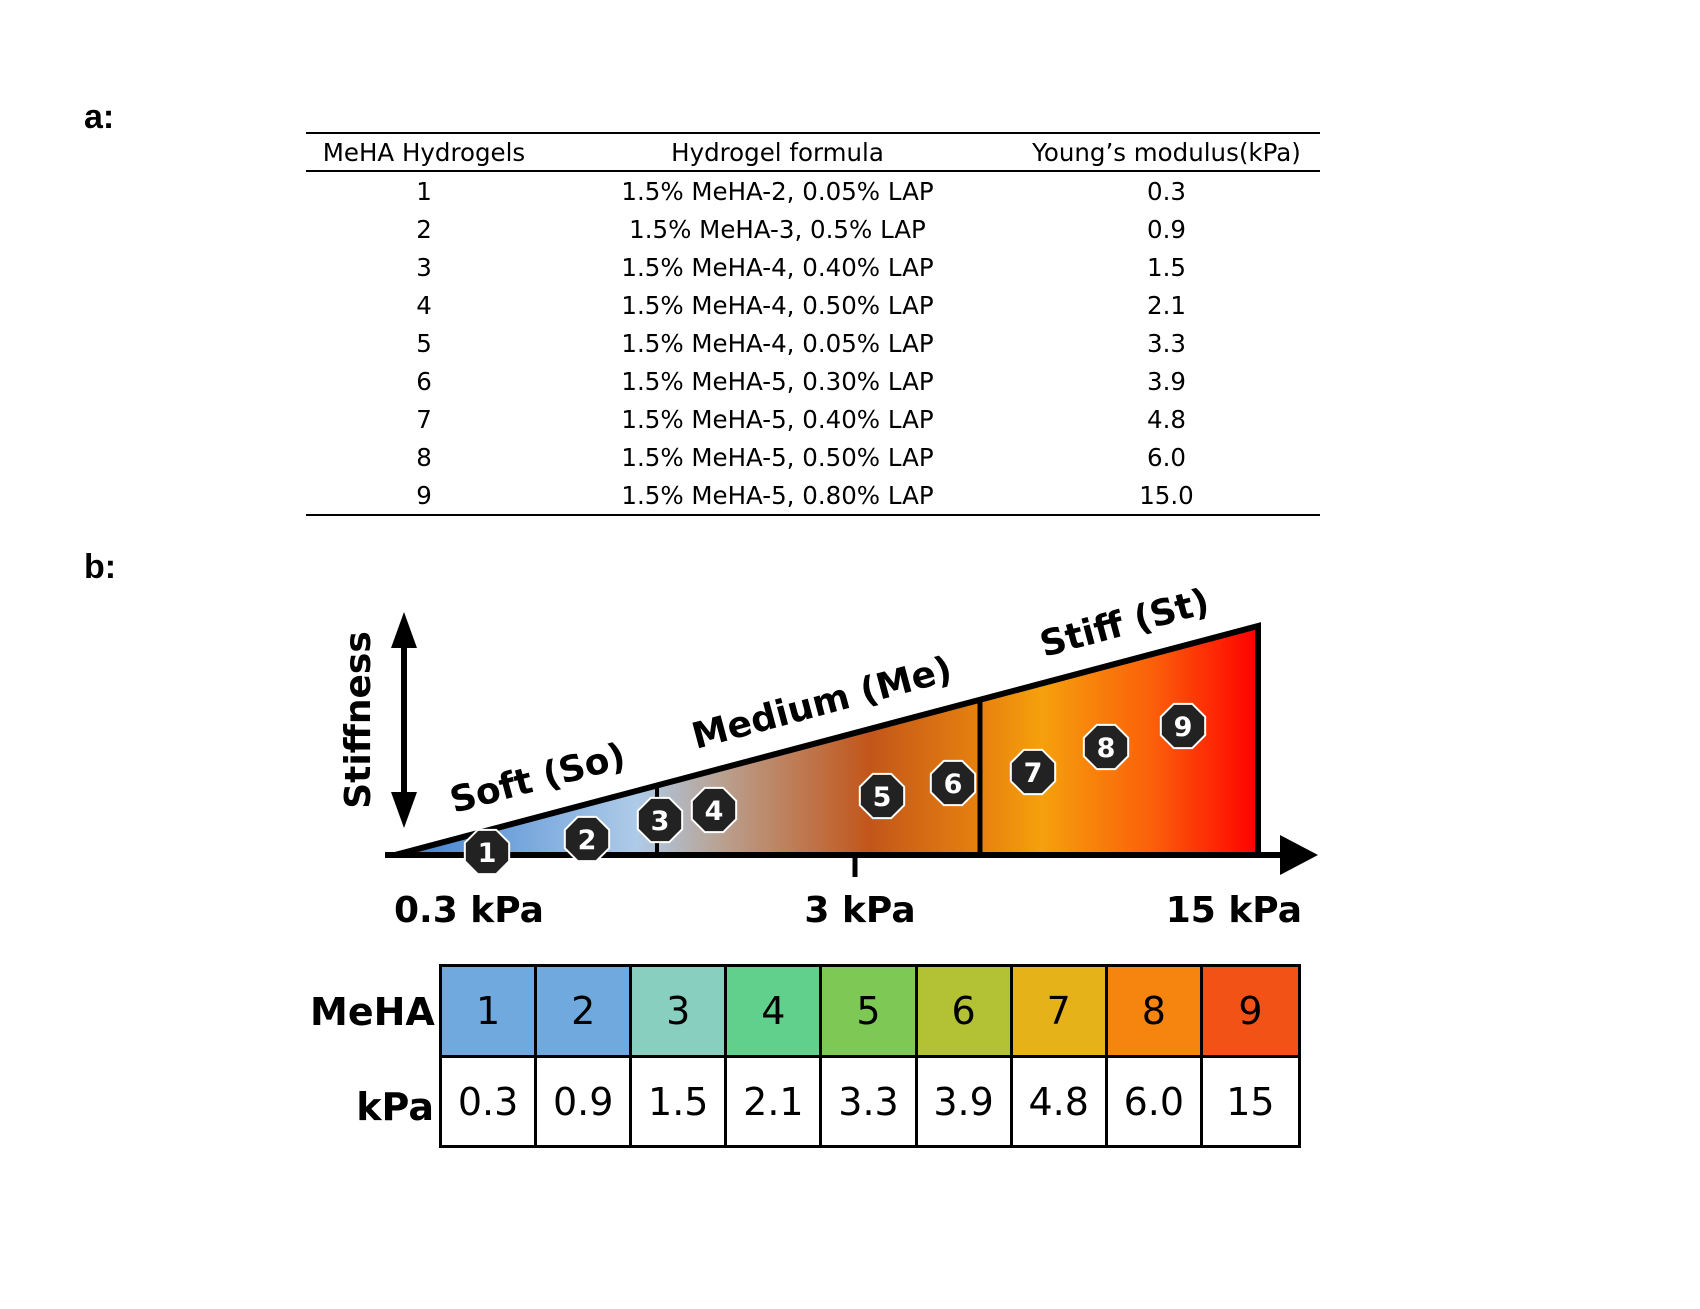 The image size is (1700, 1309). I want to click on cell-hydrogel-id: 5, so click(424, 343).